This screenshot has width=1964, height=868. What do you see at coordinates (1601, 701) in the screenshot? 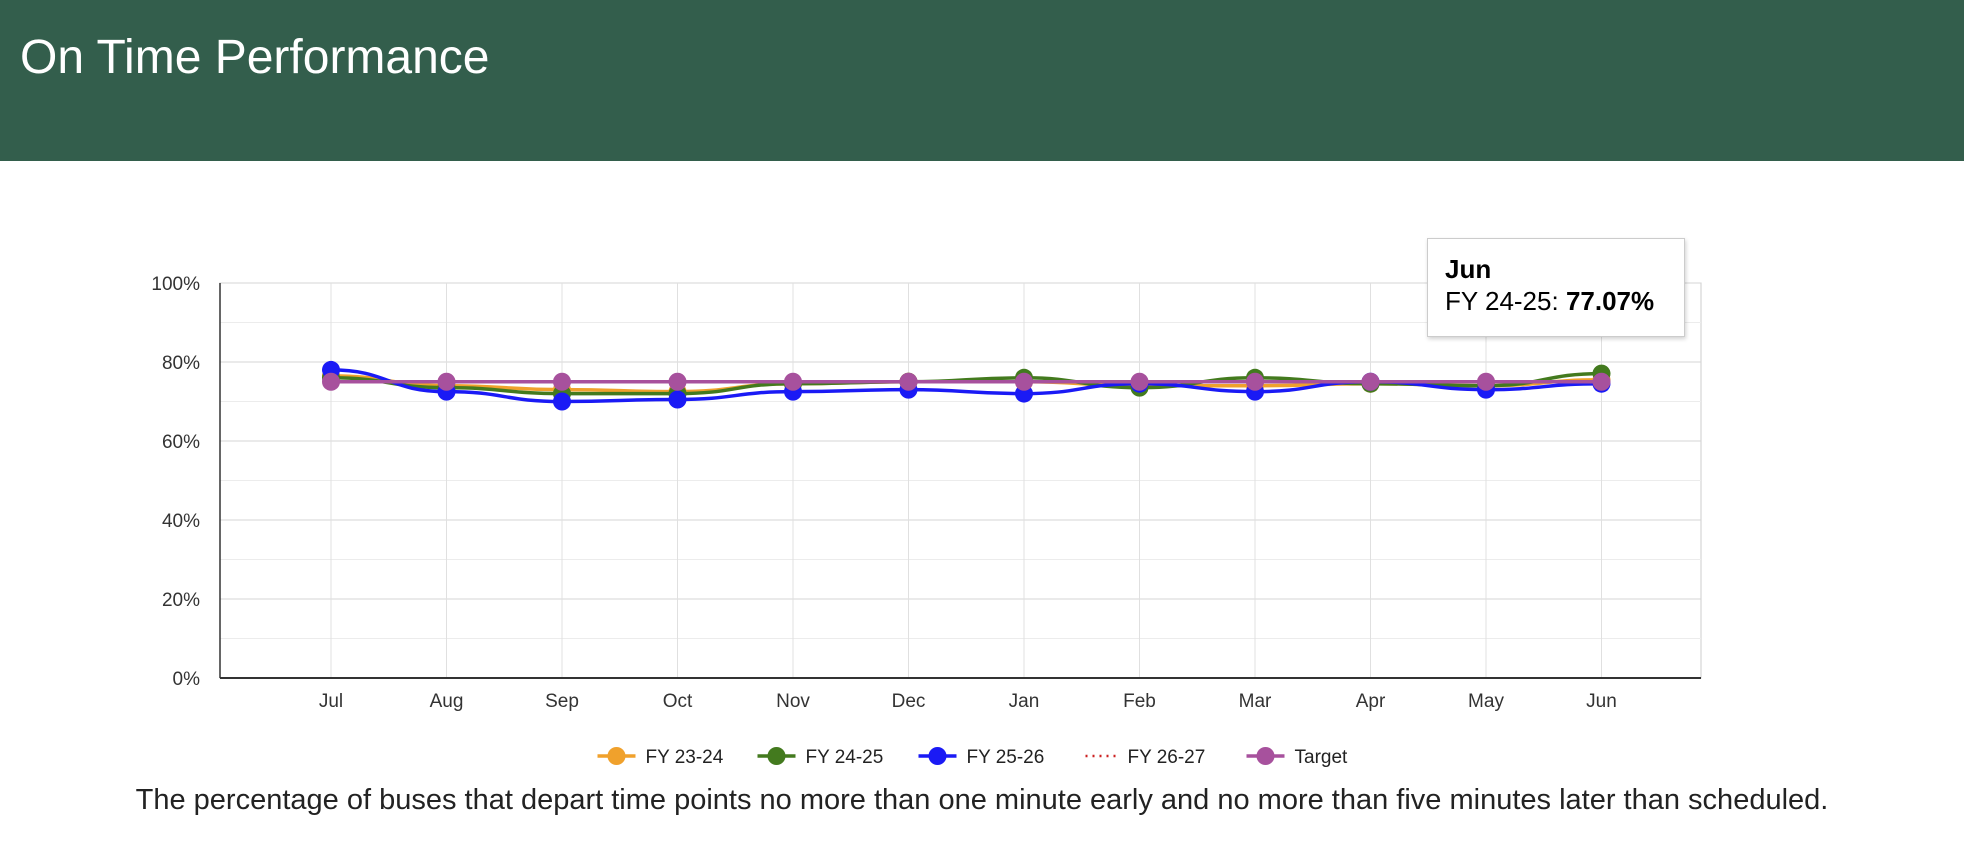
I see `x-tick-label: Jun` at bounding box center [1601, 701].